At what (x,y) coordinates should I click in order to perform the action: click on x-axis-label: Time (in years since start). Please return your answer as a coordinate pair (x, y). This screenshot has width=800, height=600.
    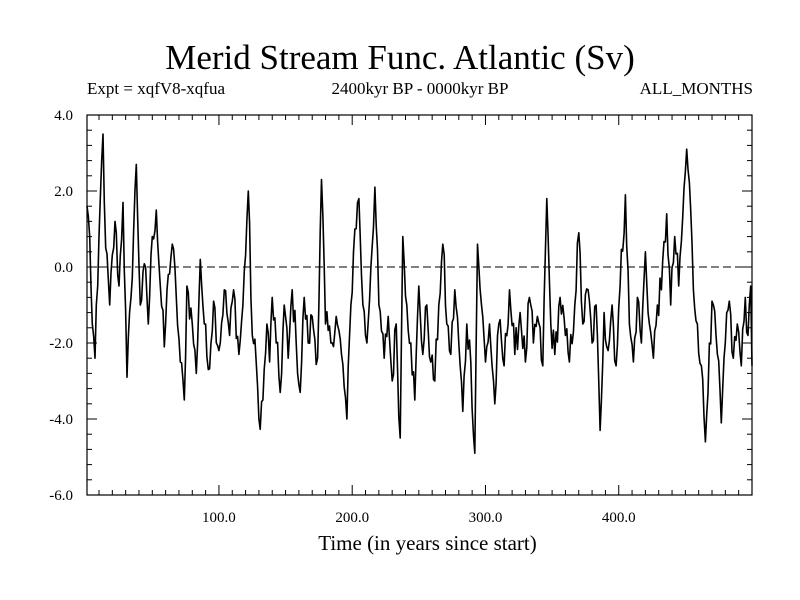
    Looking at the image, I should click on (427, 543).